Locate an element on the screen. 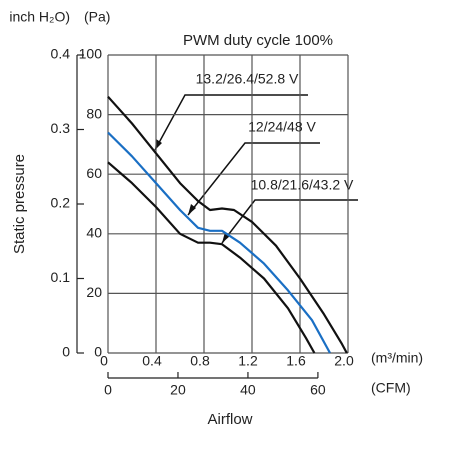  y-tick-label: 100 is located at coordinates (91, 54).